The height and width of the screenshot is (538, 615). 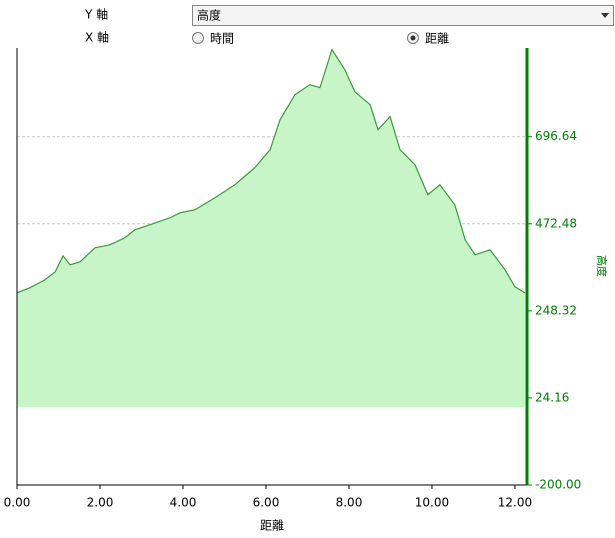 I want to click on radio-label: 距離, so click(x=437, y=39).